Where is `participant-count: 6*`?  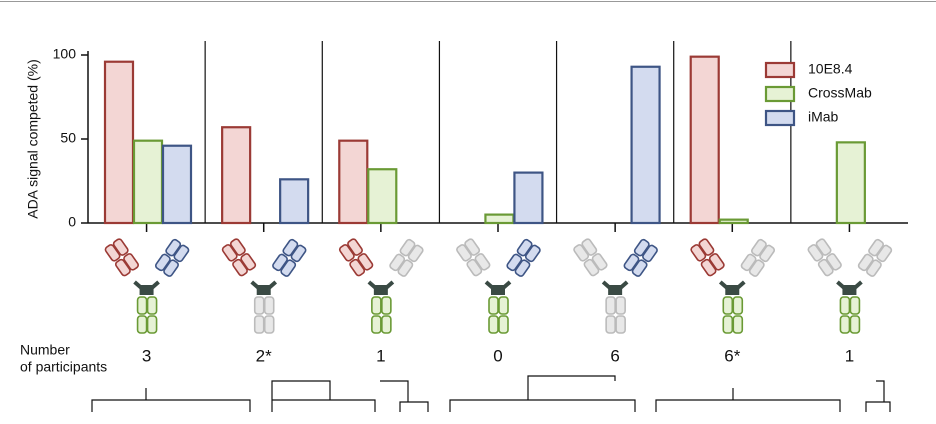 participant-count: 6* is located at coordinates (732, 355).